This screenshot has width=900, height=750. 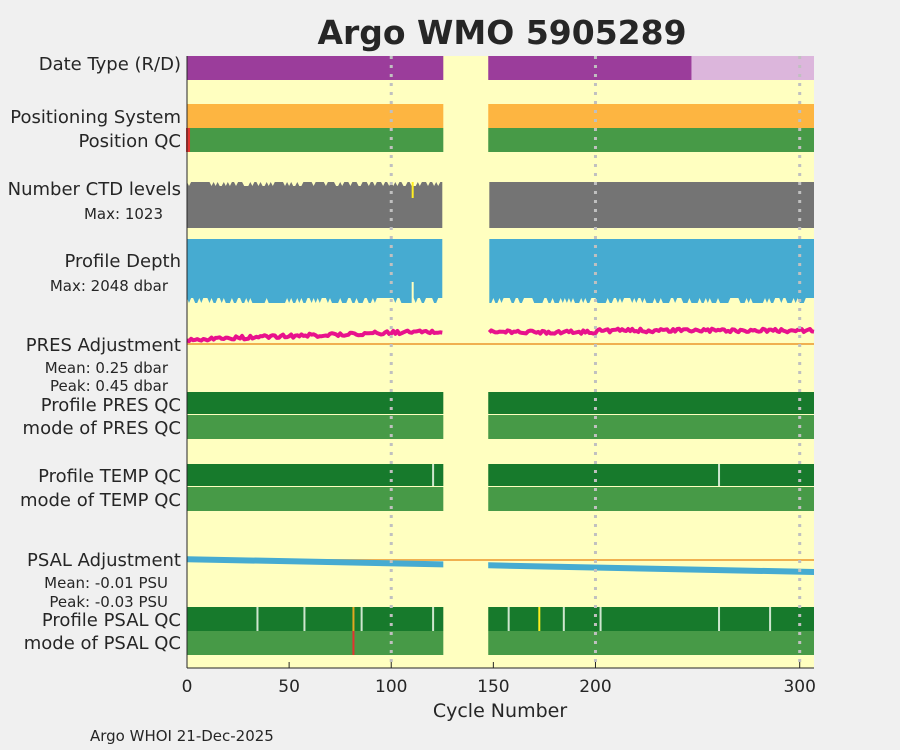 I want to click on label-psal-peak: Peak: -0.03 PSU, so click(x=108, y=602).